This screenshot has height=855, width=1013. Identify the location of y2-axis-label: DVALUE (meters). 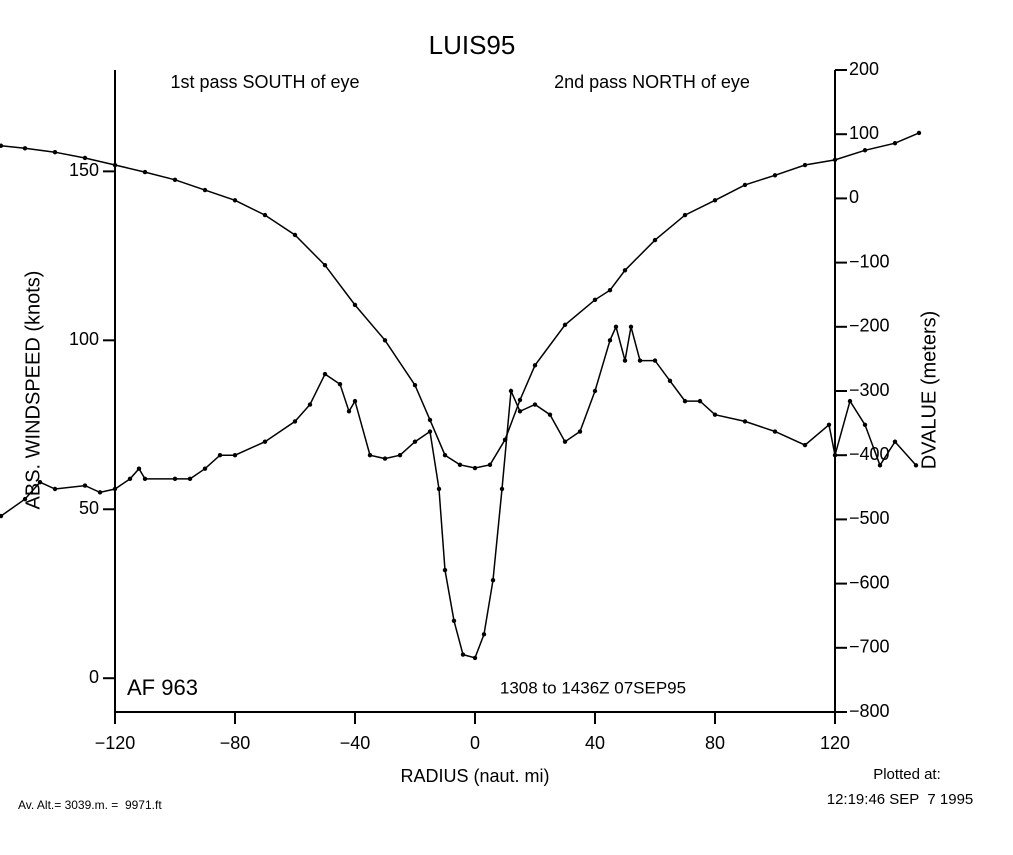
(929, 390).